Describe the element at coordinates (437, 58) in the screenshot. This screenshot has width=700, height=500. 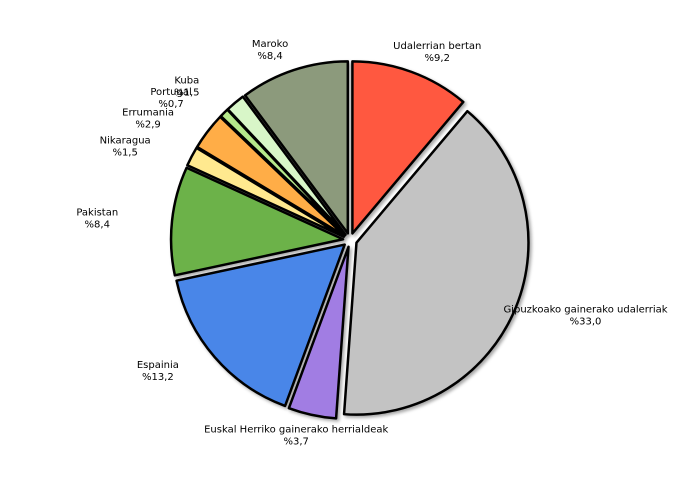
I see `slice-value-label: %9,2` at that location.